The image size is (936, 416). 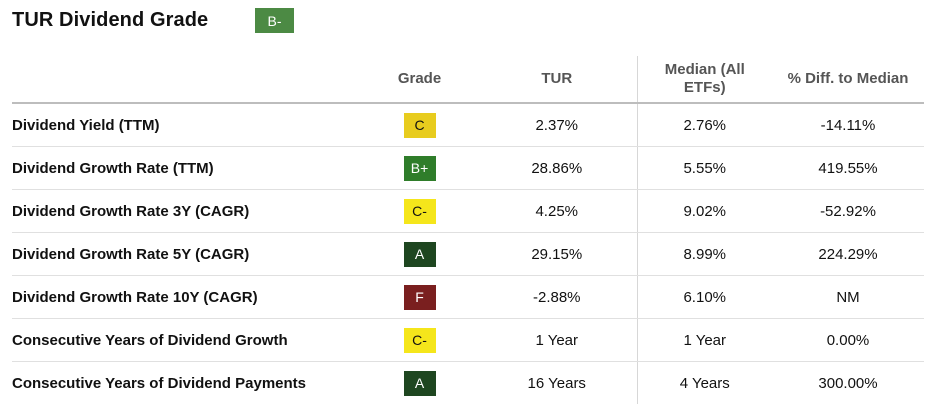 I want to click on grade-cell: B+, so click(x=419, y=168).